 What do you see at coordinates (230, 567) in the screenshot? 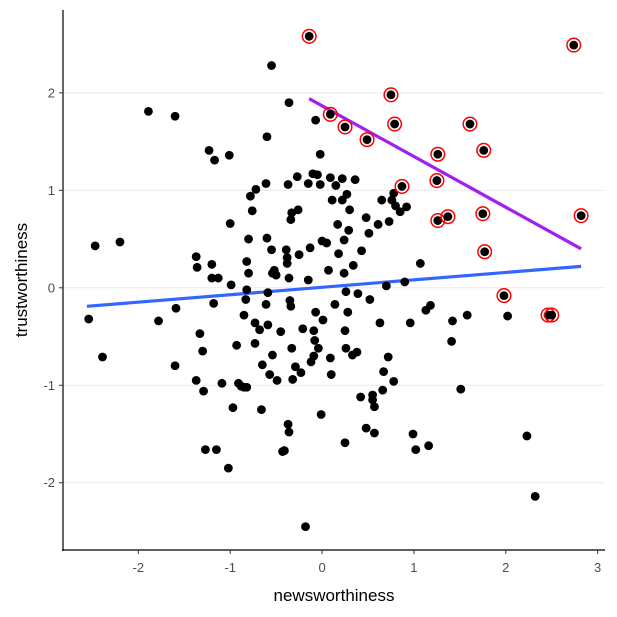
I see `x-tick-label: -1` at bounding box center [230, 567].